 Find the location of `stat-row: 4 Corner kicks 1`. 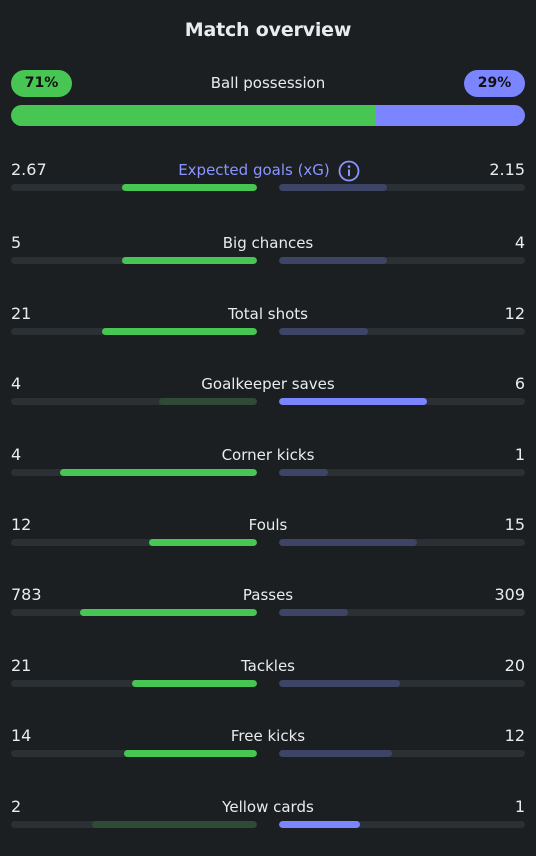

stat-row: 4 Corner kicks 1 is located at coordinates (268, 465).